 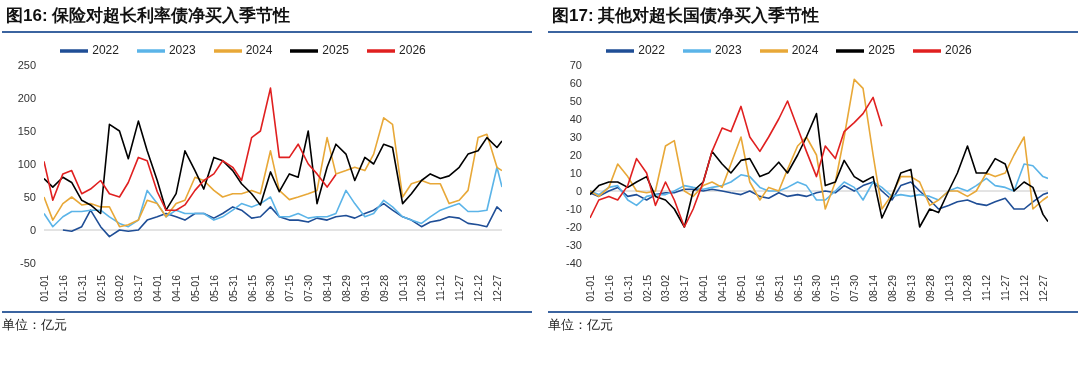 What do you see at coordinates (267, 16) in the screenshot?
I see `chart-title: 图16: 保险对超长利率债净买入季节性` at bounding box center [267, 16].